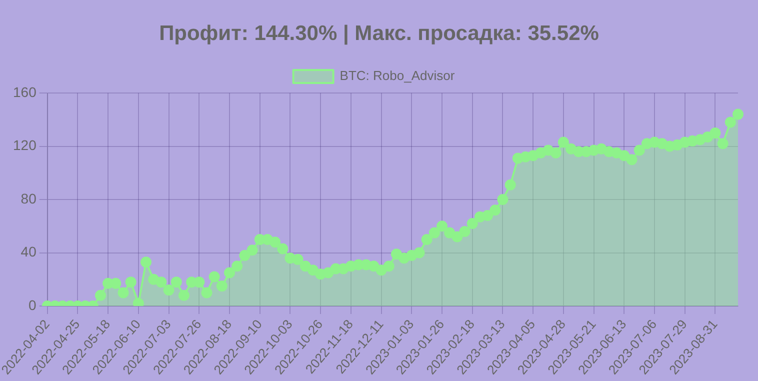 This screenshot has height=381, width=758. I want to click on chart-title: Профит: 144.30% | Макс. просадка: 35.52%, so click(379, 34).